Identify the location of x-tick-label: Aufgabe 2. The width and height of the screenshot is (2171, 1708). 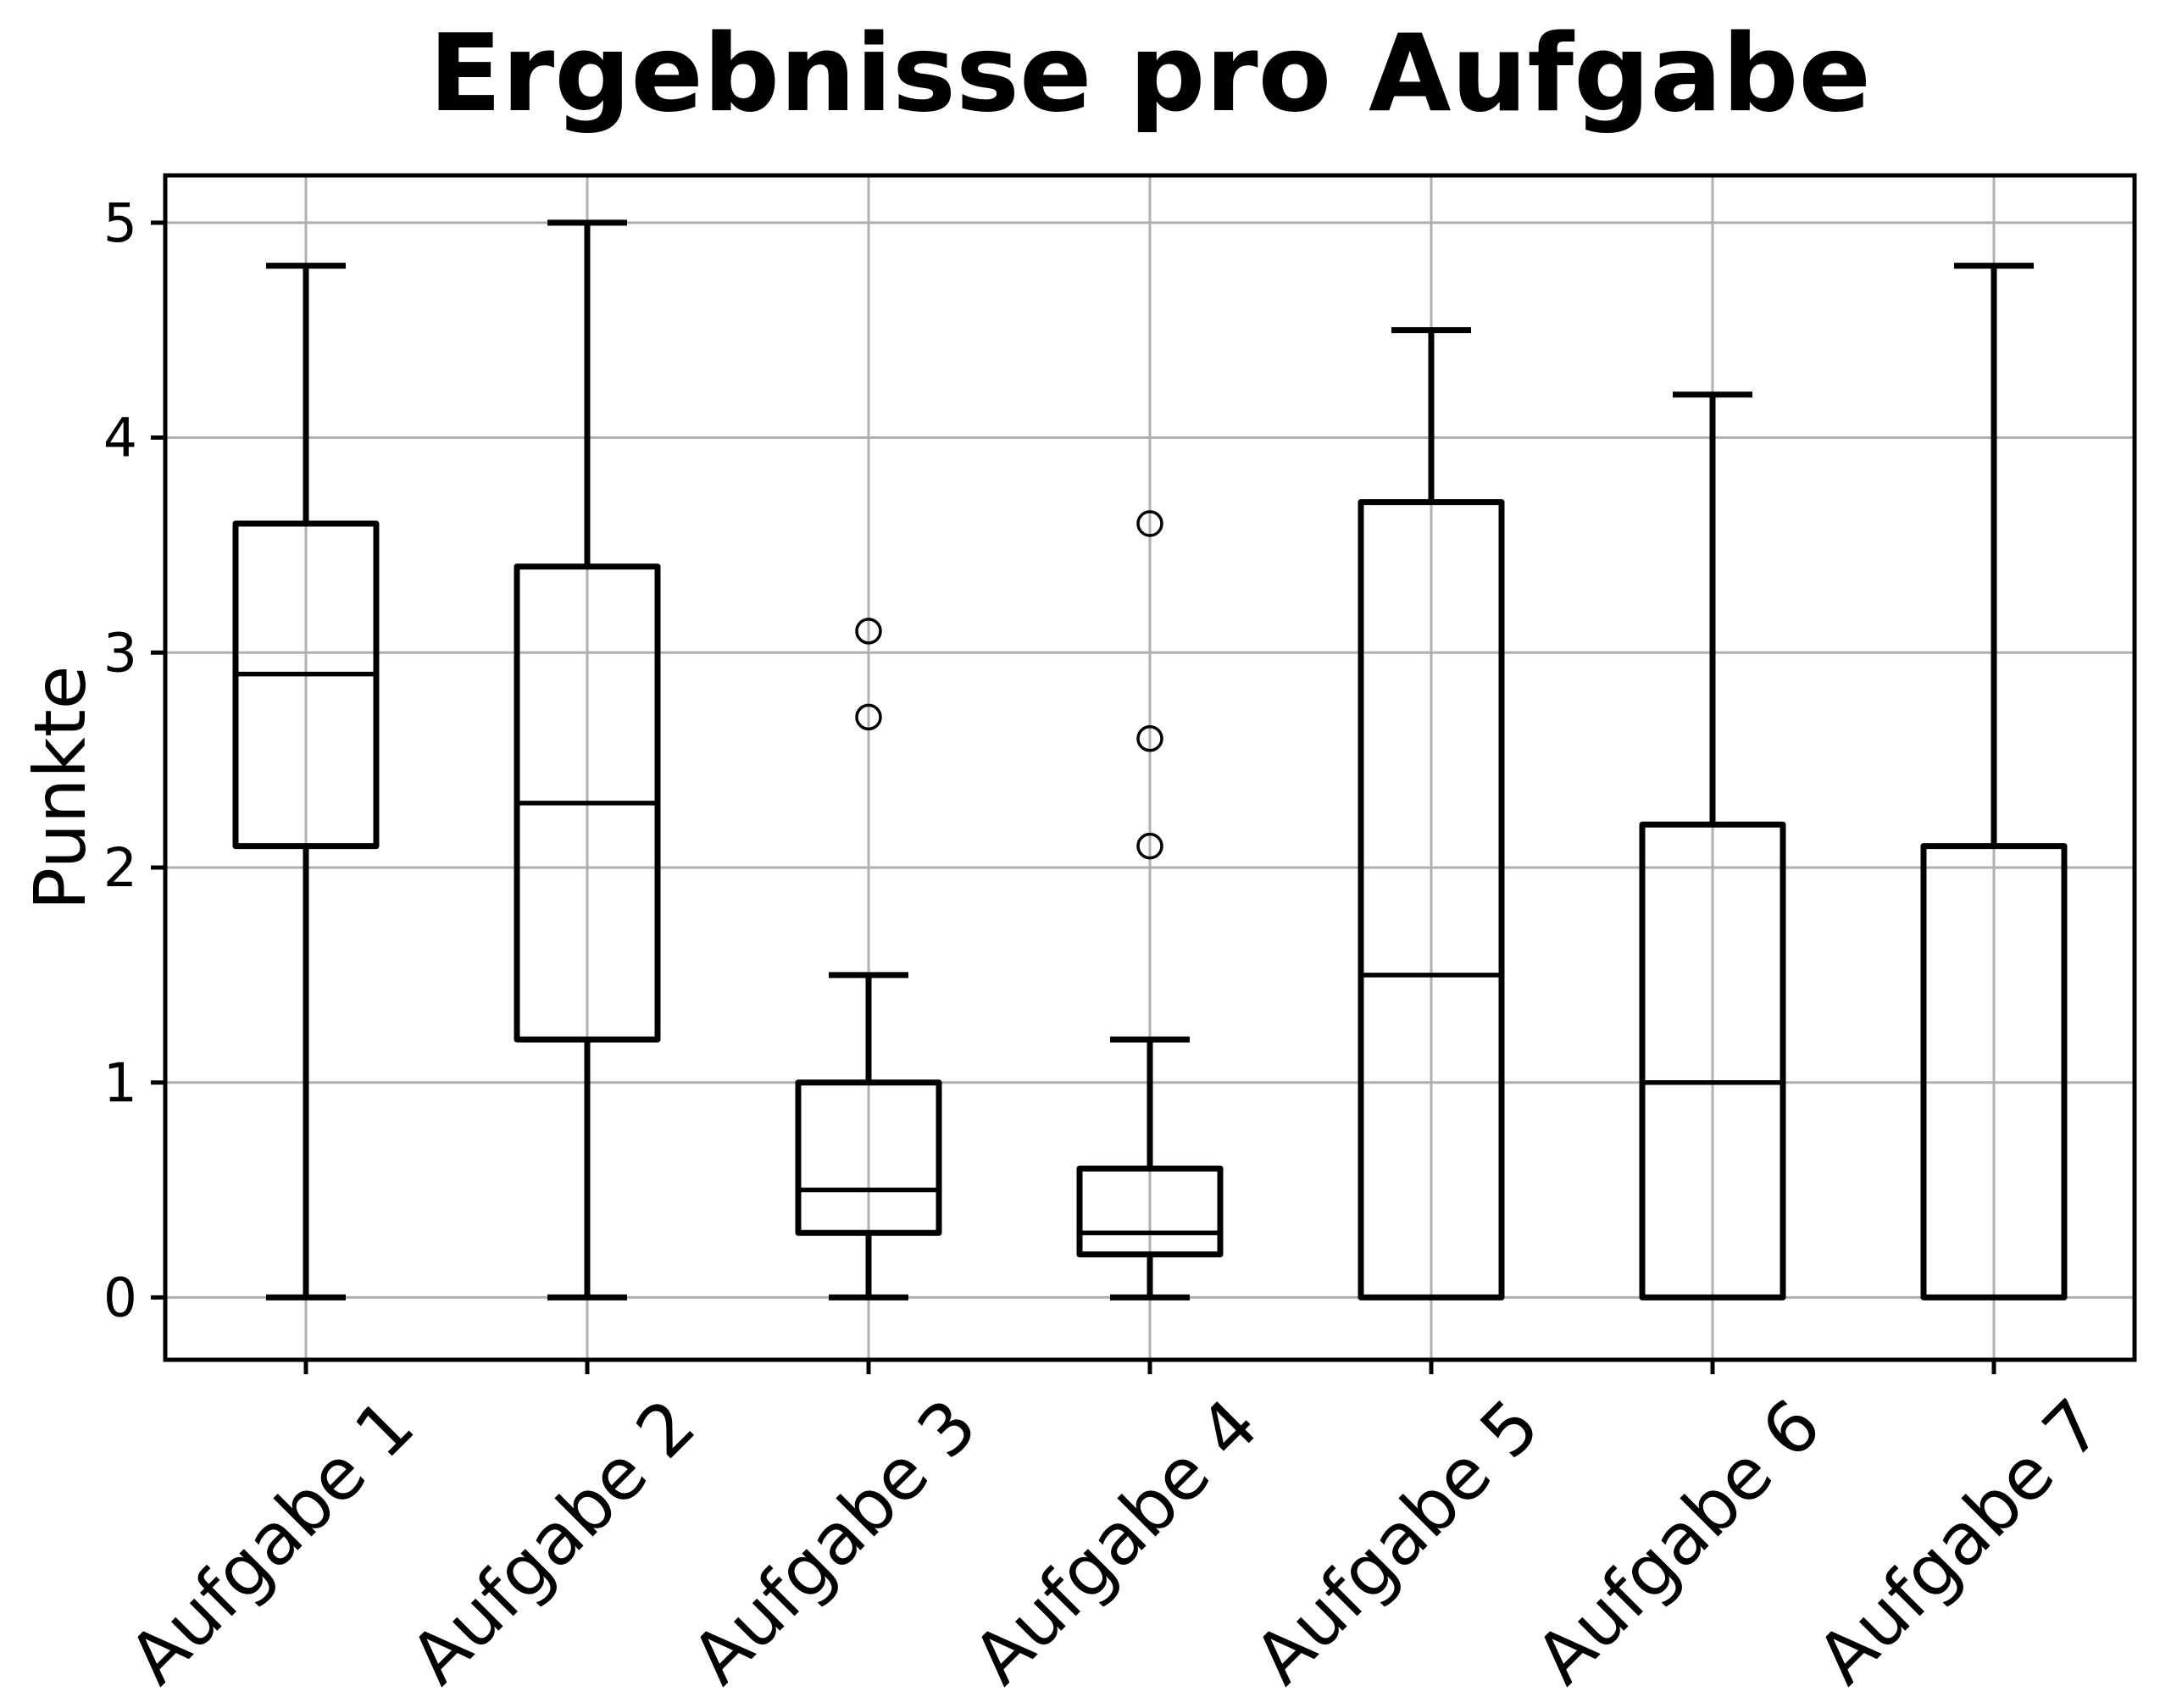
(553, 1542).